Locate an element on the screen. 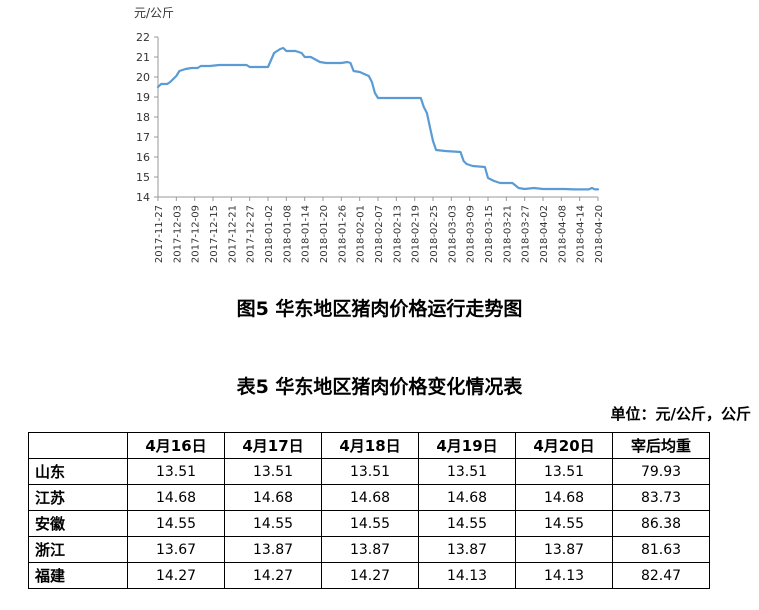  x-tick-label: 2018-03-03 is located at coordinates (452, 234).